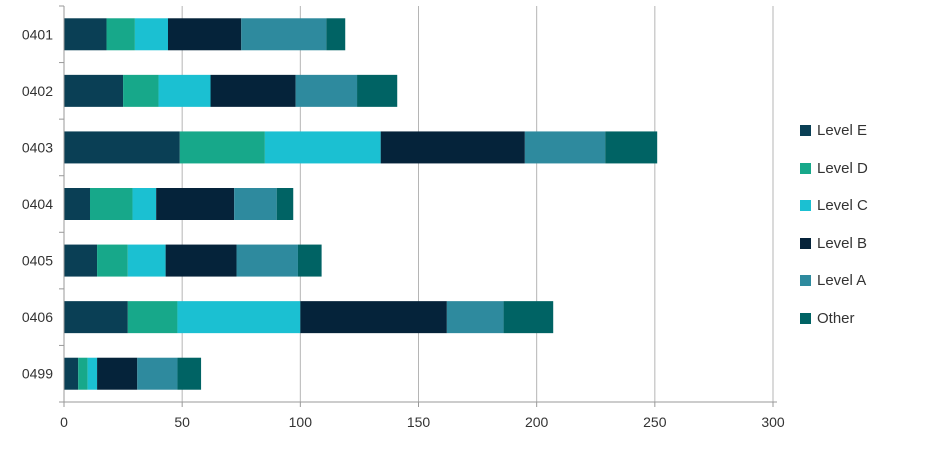 Image resolution: width=945 pixels, height=465 pixels. Describe the element at coordinates (94, 90) in the screenshot. I see `bar-0402-level-e` at that location.